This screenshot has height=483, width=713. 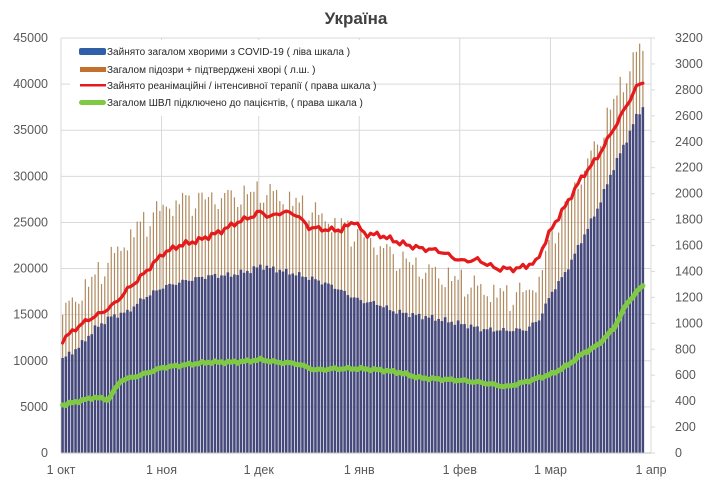 I want to click on legend-marker-occupied, so click(x=92, y=51).